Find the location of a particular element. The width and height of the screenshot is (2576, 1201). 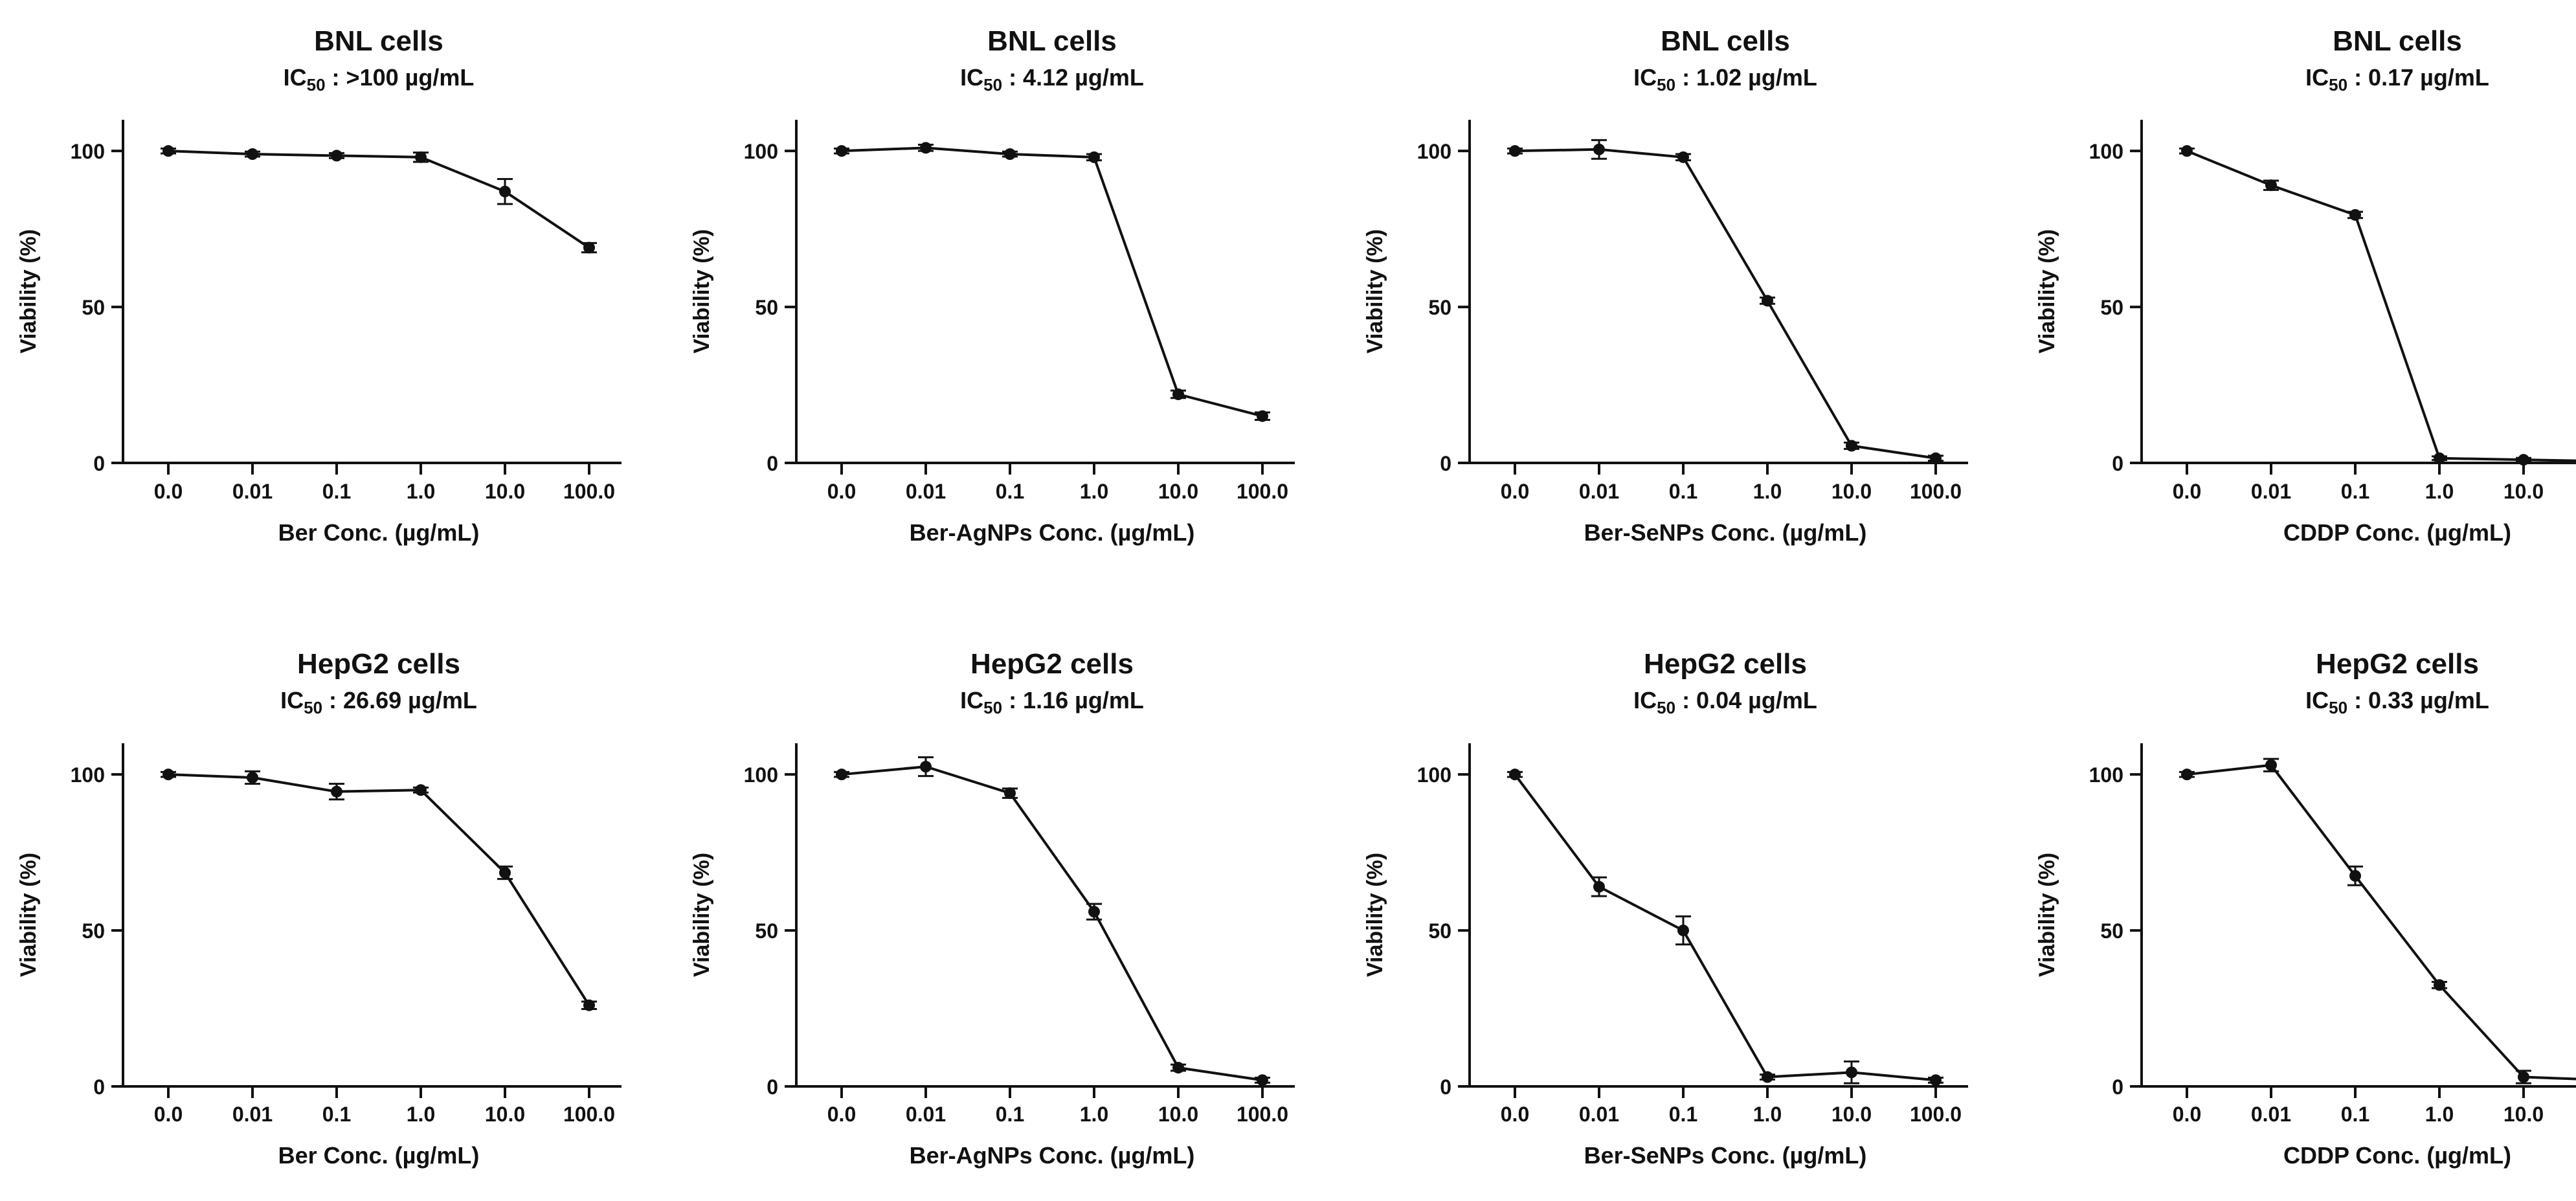

ic50-subtitle: IC50 : 26.69 µg/mL is located at coordinates (378, 702).